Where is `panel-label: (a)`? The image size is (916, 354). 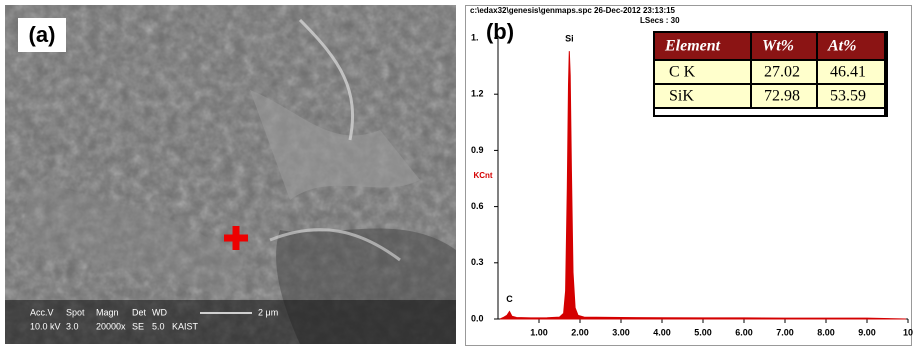
panel-label: (a) is located at coordinates (42, 34).